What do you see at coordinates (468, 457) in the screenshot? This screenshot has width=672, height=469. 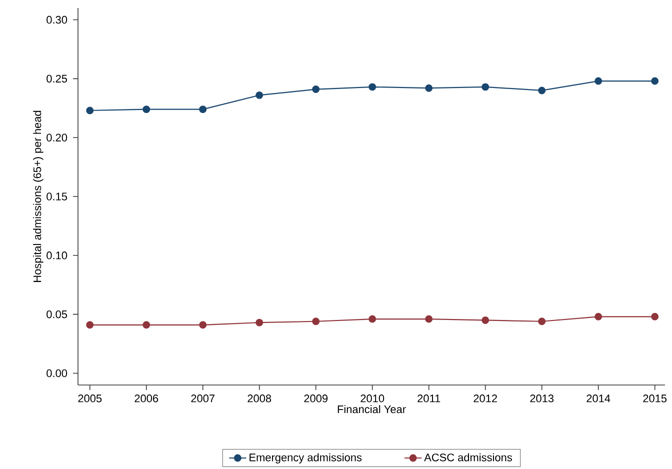 I see `legend-label: ACSC admissions` at bounding box center [468, 457].